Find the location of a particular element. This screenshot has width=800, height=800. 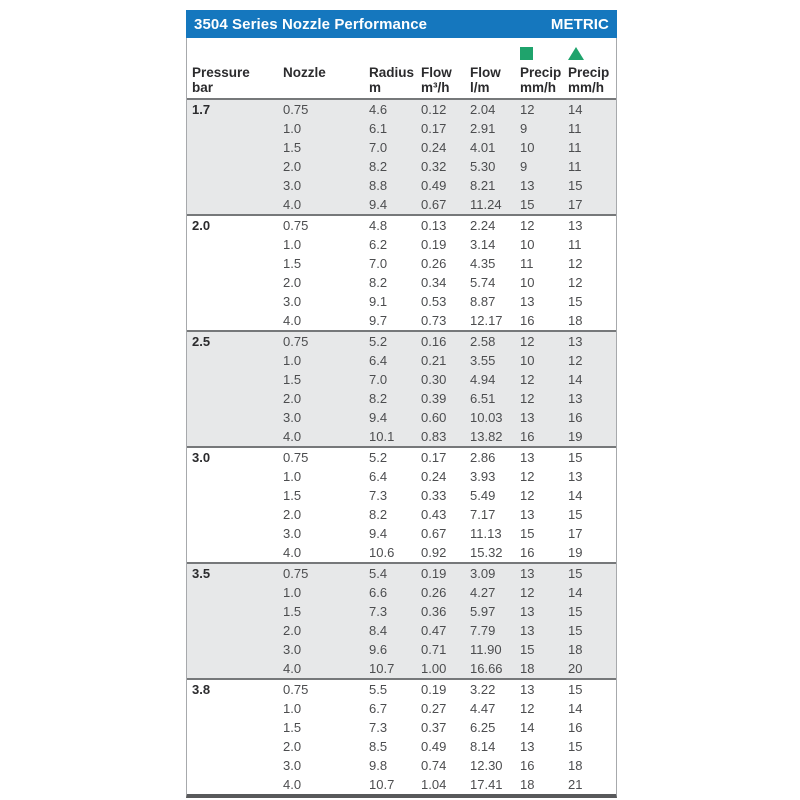

table-row: 3.0 9.6 0.71 11.90 15 18 is located at coordinates (401, 649).